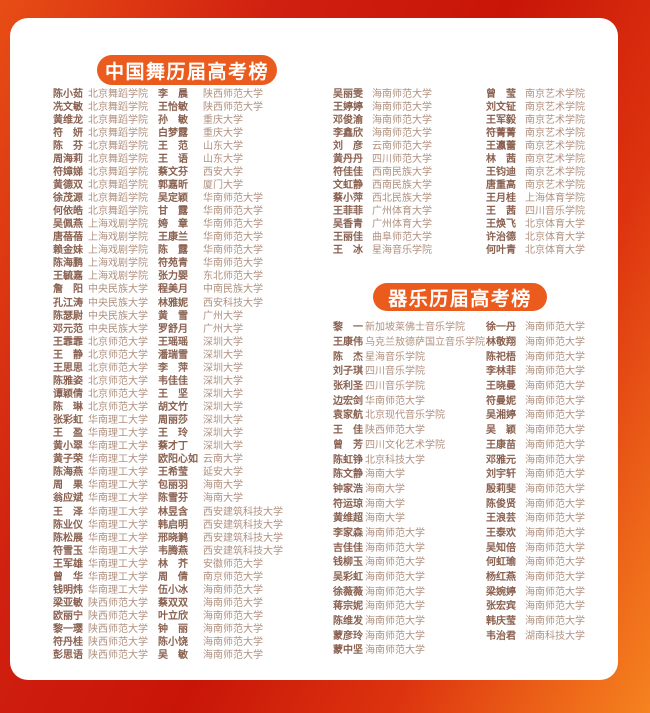  I want to click on list-item: 李 萍 深圳大学, so click(220, 368).